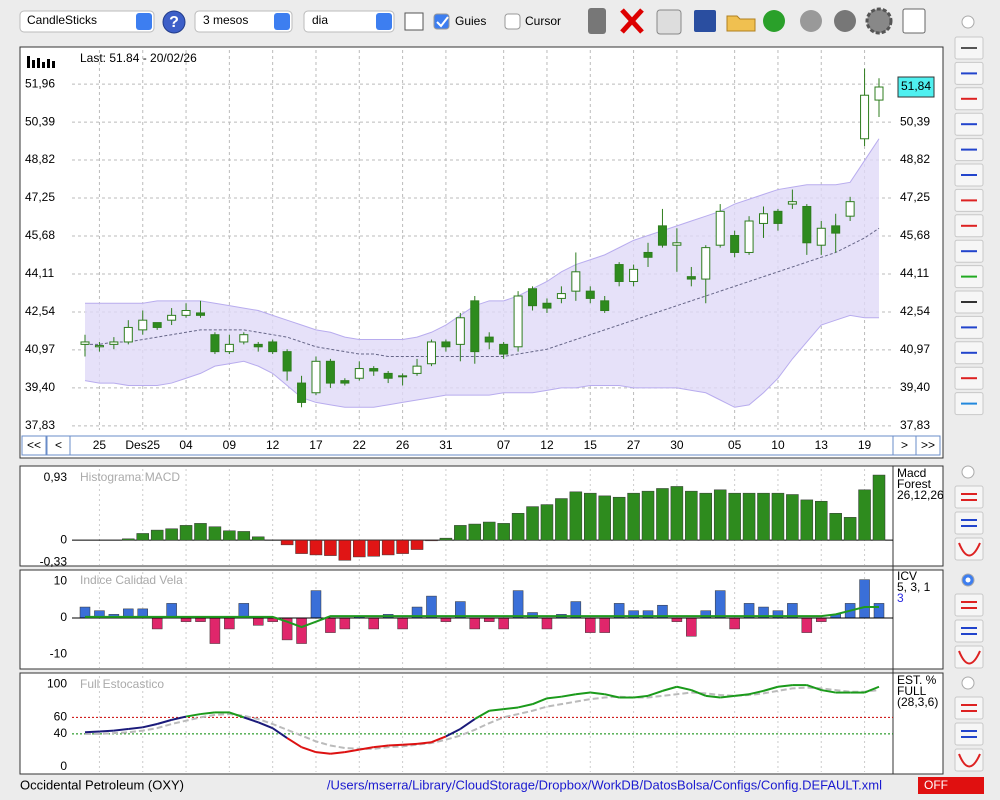 The image size is (1000, 800). Describe the element at coordinates (591, 445) in the screenshot. I see `x-tick-label: 15` at that location.